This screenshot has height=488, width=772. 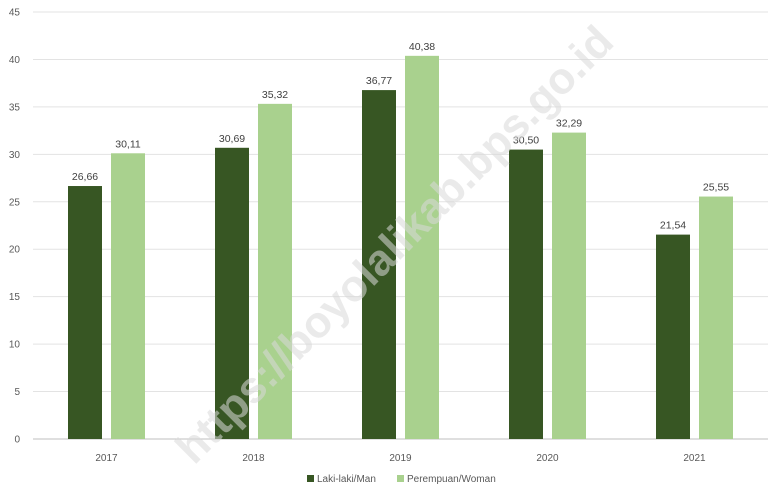 I want to click on y-tick-label: 15, so click(x=15, y=297).